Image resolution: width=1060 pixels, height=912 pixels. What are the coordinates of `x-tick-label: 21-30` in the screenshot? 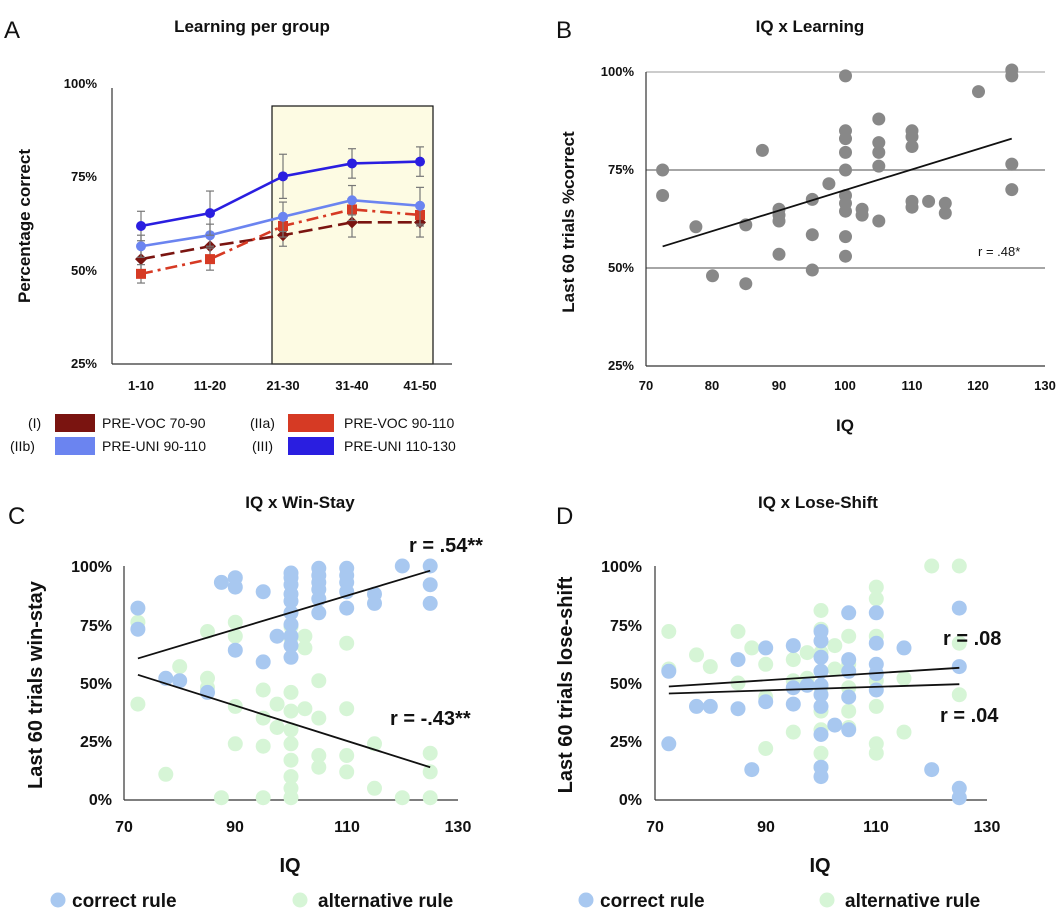 It's located at (282, 385).